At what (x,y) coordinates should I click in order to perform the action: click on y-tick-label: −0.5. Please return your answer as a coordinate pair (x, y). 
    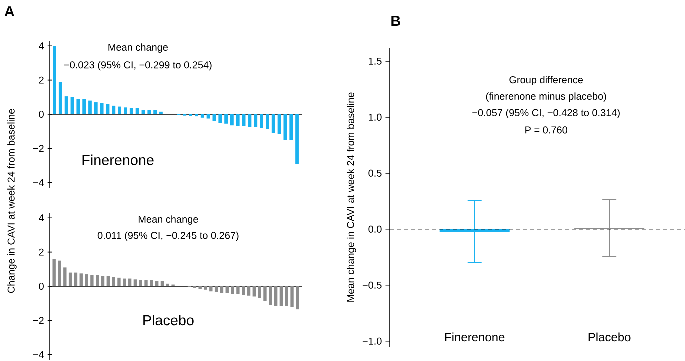
    Looking at the image, I should click on (372, 285).